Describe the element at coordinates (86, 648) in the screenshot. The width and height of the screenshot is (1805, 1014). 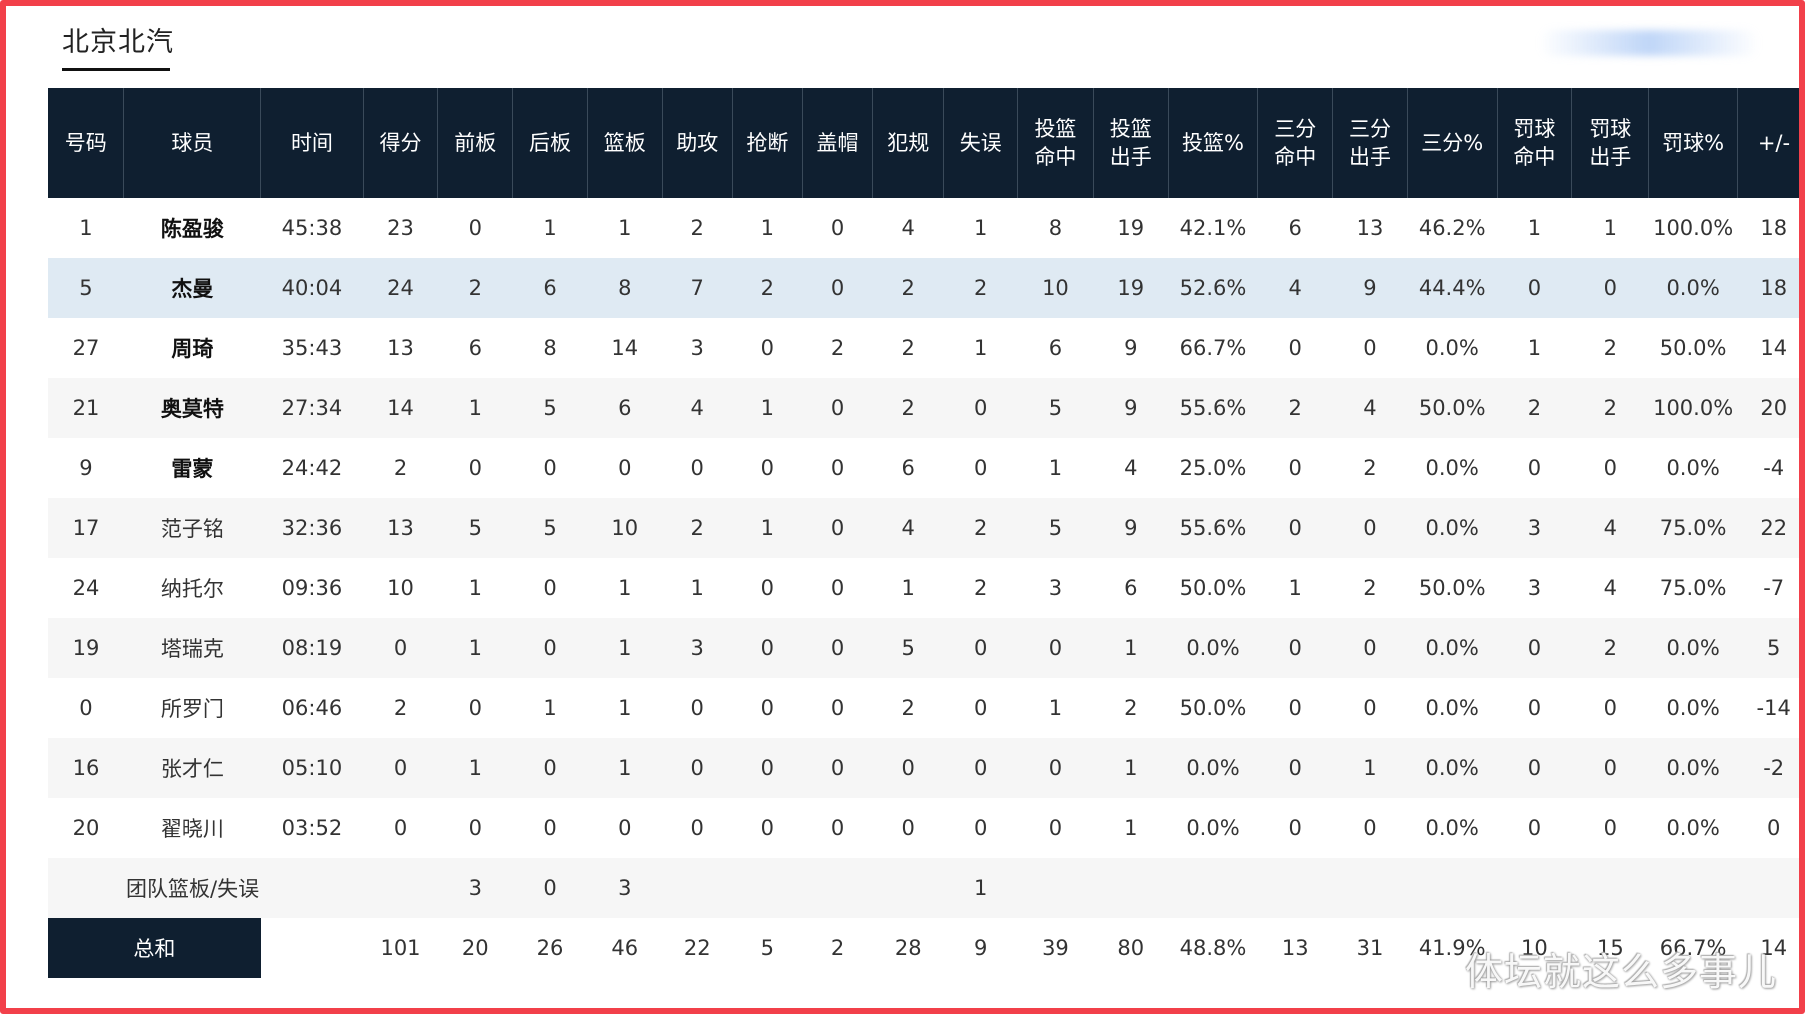
I see `cell-number: 19` at that location.